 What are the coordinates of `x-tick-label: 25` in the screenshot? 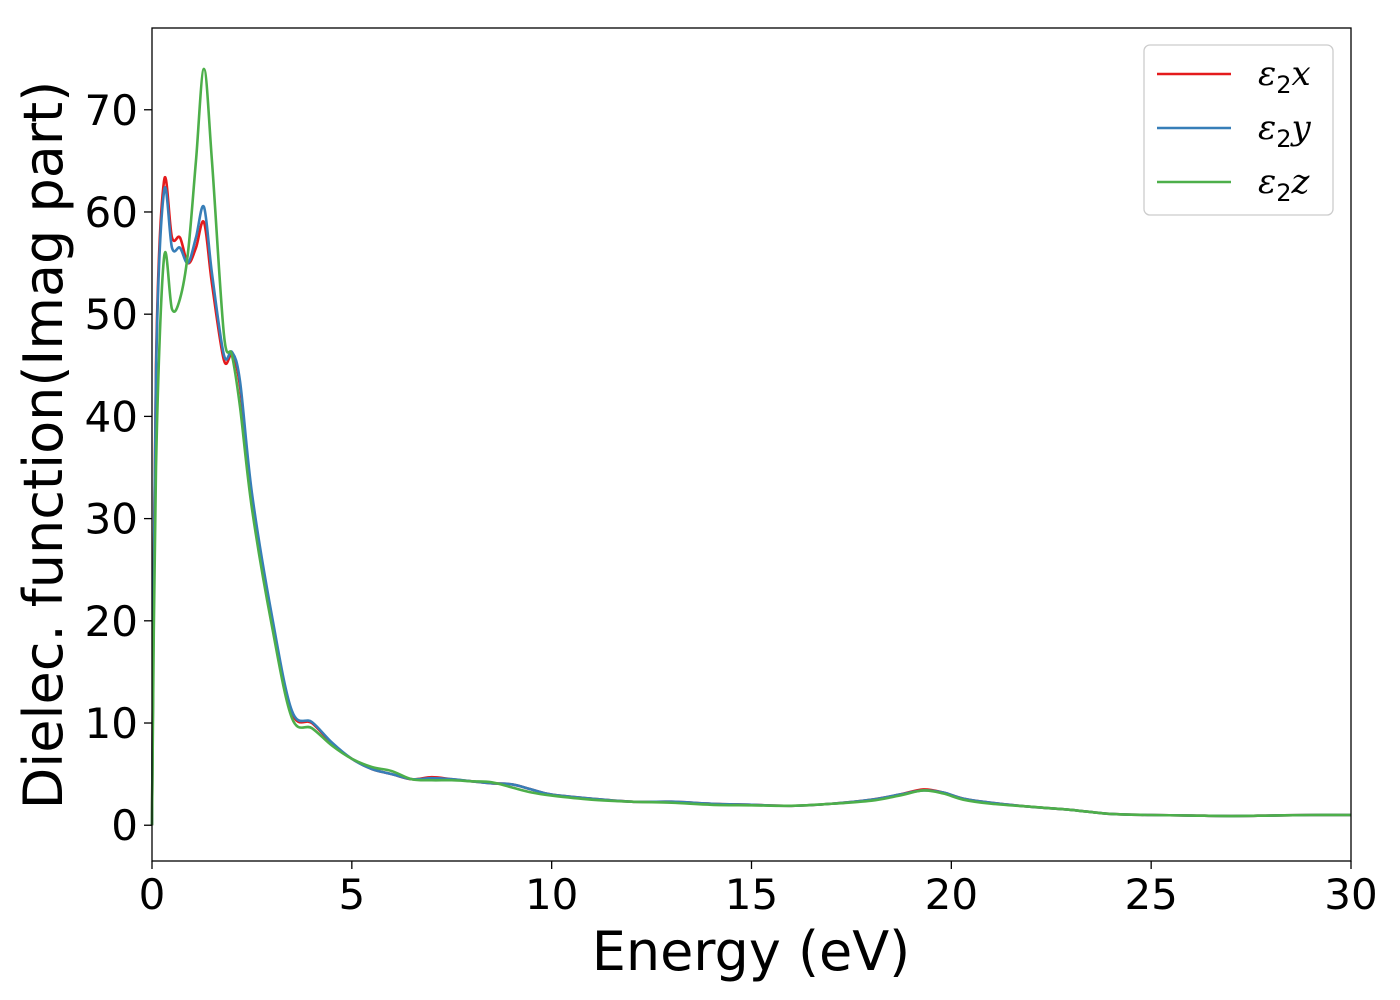 It's located at (1150, 894).